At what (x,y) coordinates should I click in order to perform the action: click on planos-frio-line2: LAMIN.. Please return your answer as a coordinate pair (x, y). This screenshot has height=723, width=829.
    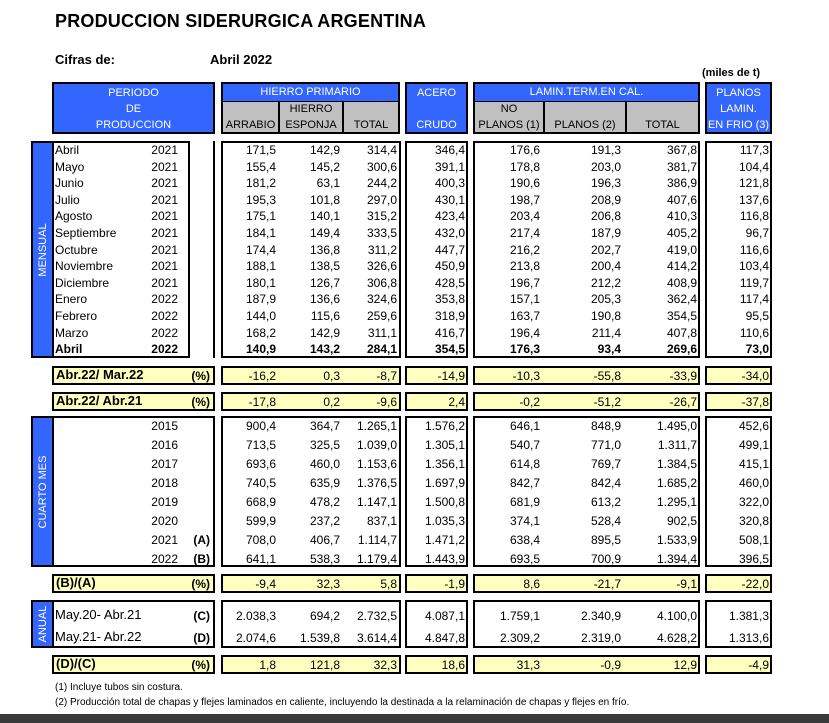
    Looking at the image, I should click on (738, 109).